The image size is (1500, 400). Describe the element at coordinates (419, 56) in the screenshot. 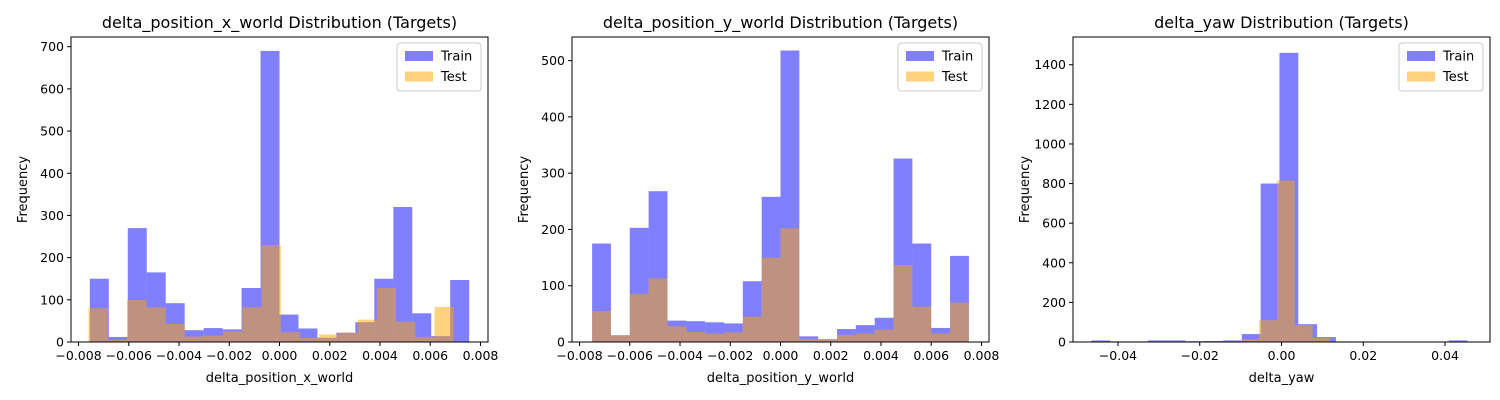

I see `legend-swatch-train` at that location.